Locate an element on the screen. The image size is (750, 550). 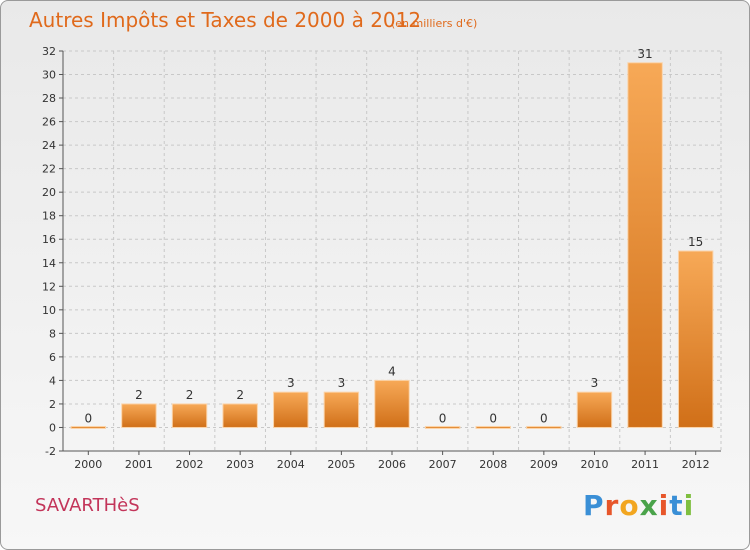
logo-letter: r is located at coordinates (612, 505).